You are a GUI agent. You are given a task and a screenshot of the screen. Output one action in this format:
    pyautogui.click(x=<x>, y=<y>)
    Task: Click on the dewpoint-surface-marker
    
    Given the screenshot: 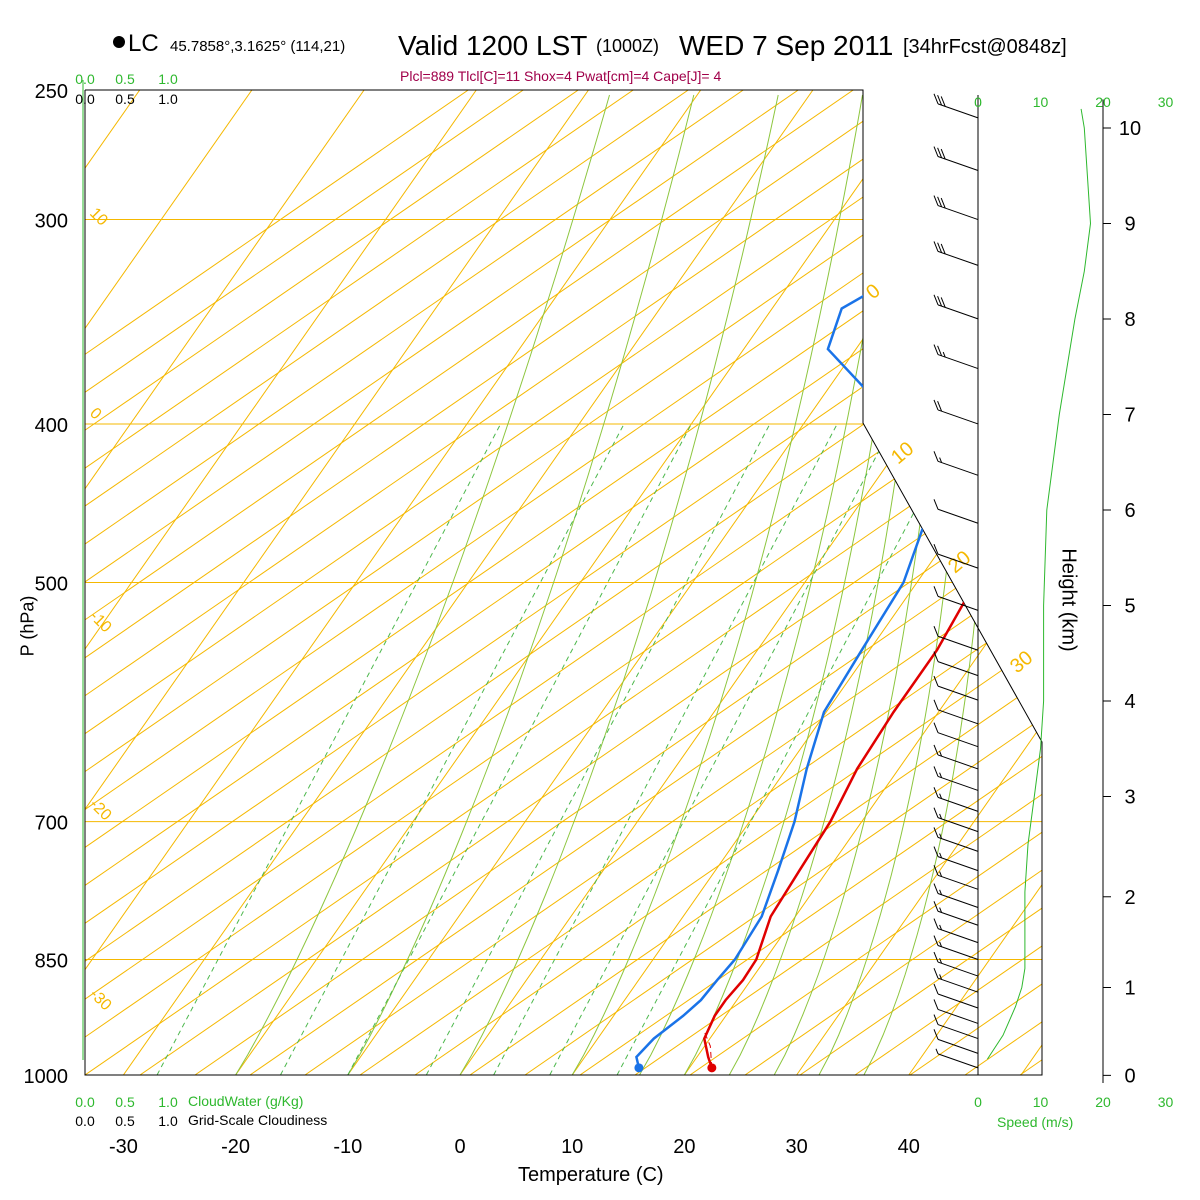 What is the action you would take?
    pyautogui.click(x=639, y=1068)
    